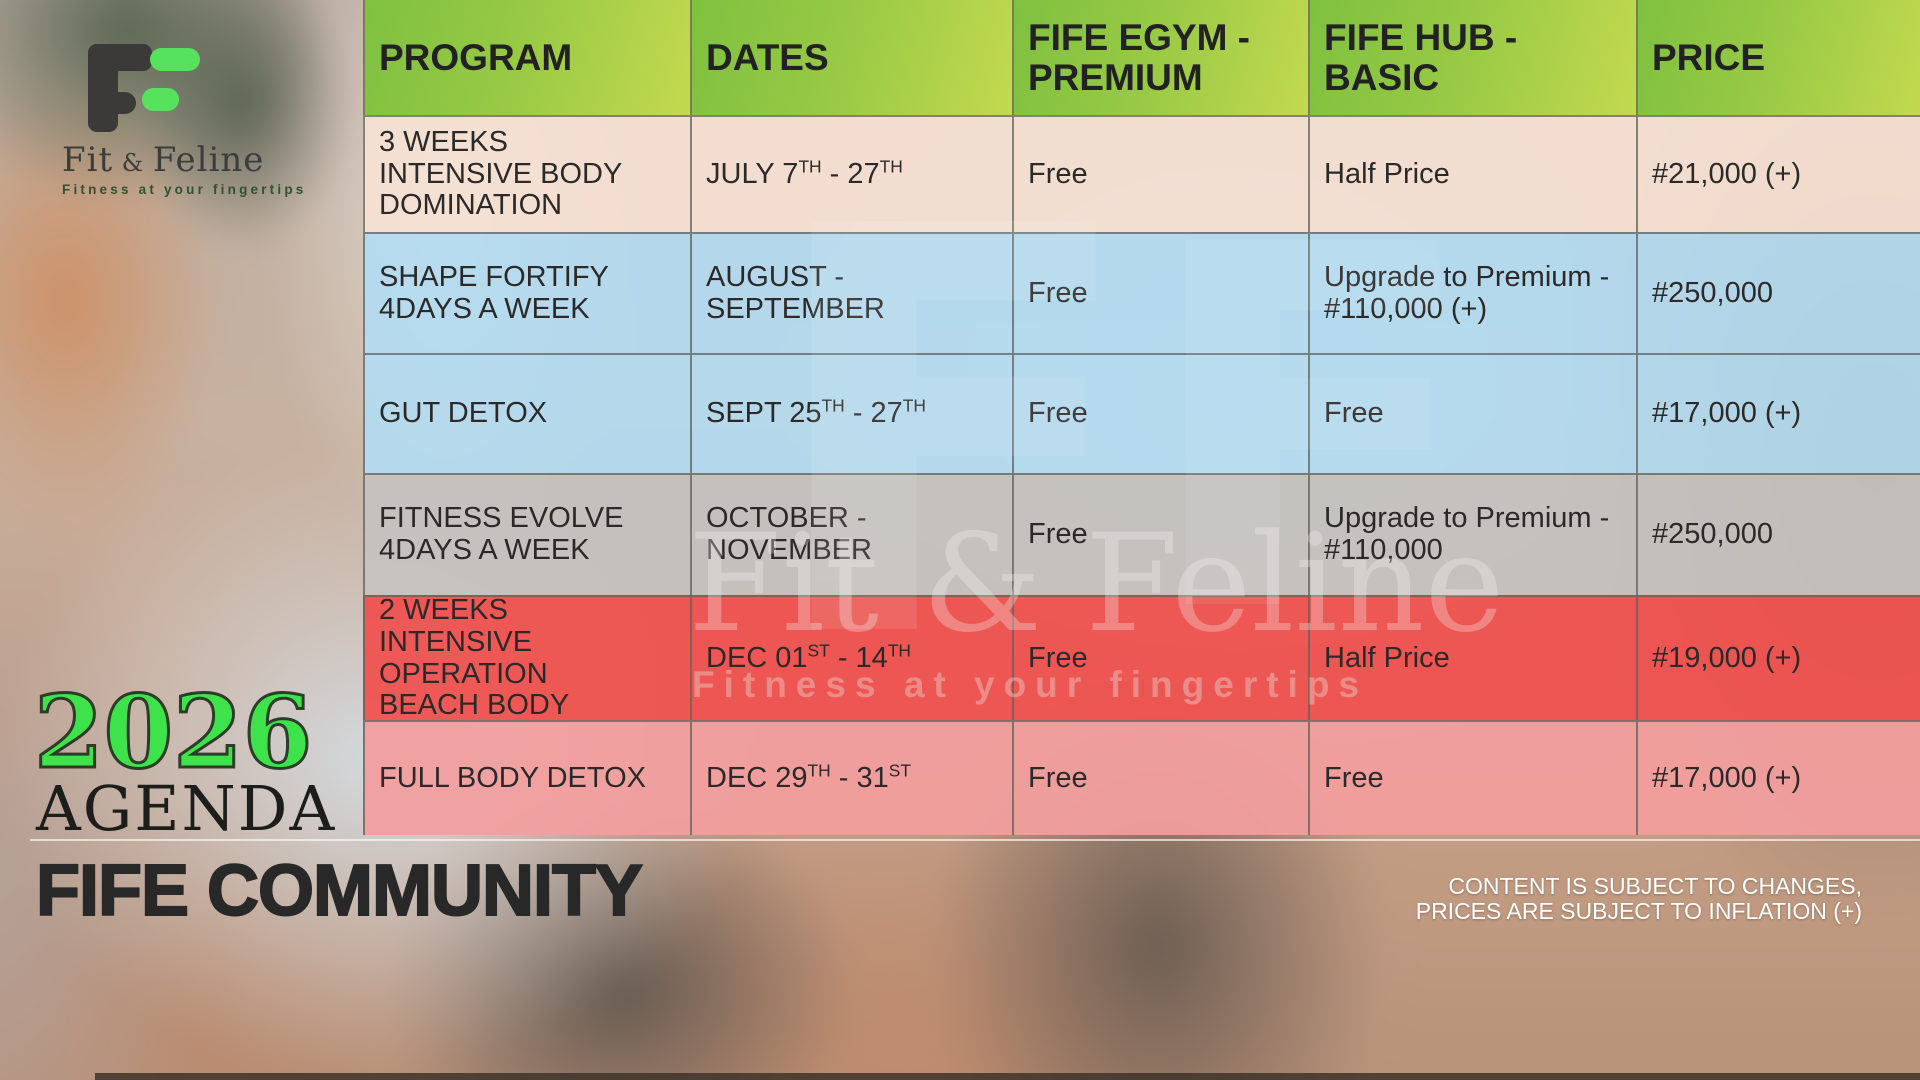  I want to click on table-cell-dates: JULY 7TH - 27TH, so click(851, 173).